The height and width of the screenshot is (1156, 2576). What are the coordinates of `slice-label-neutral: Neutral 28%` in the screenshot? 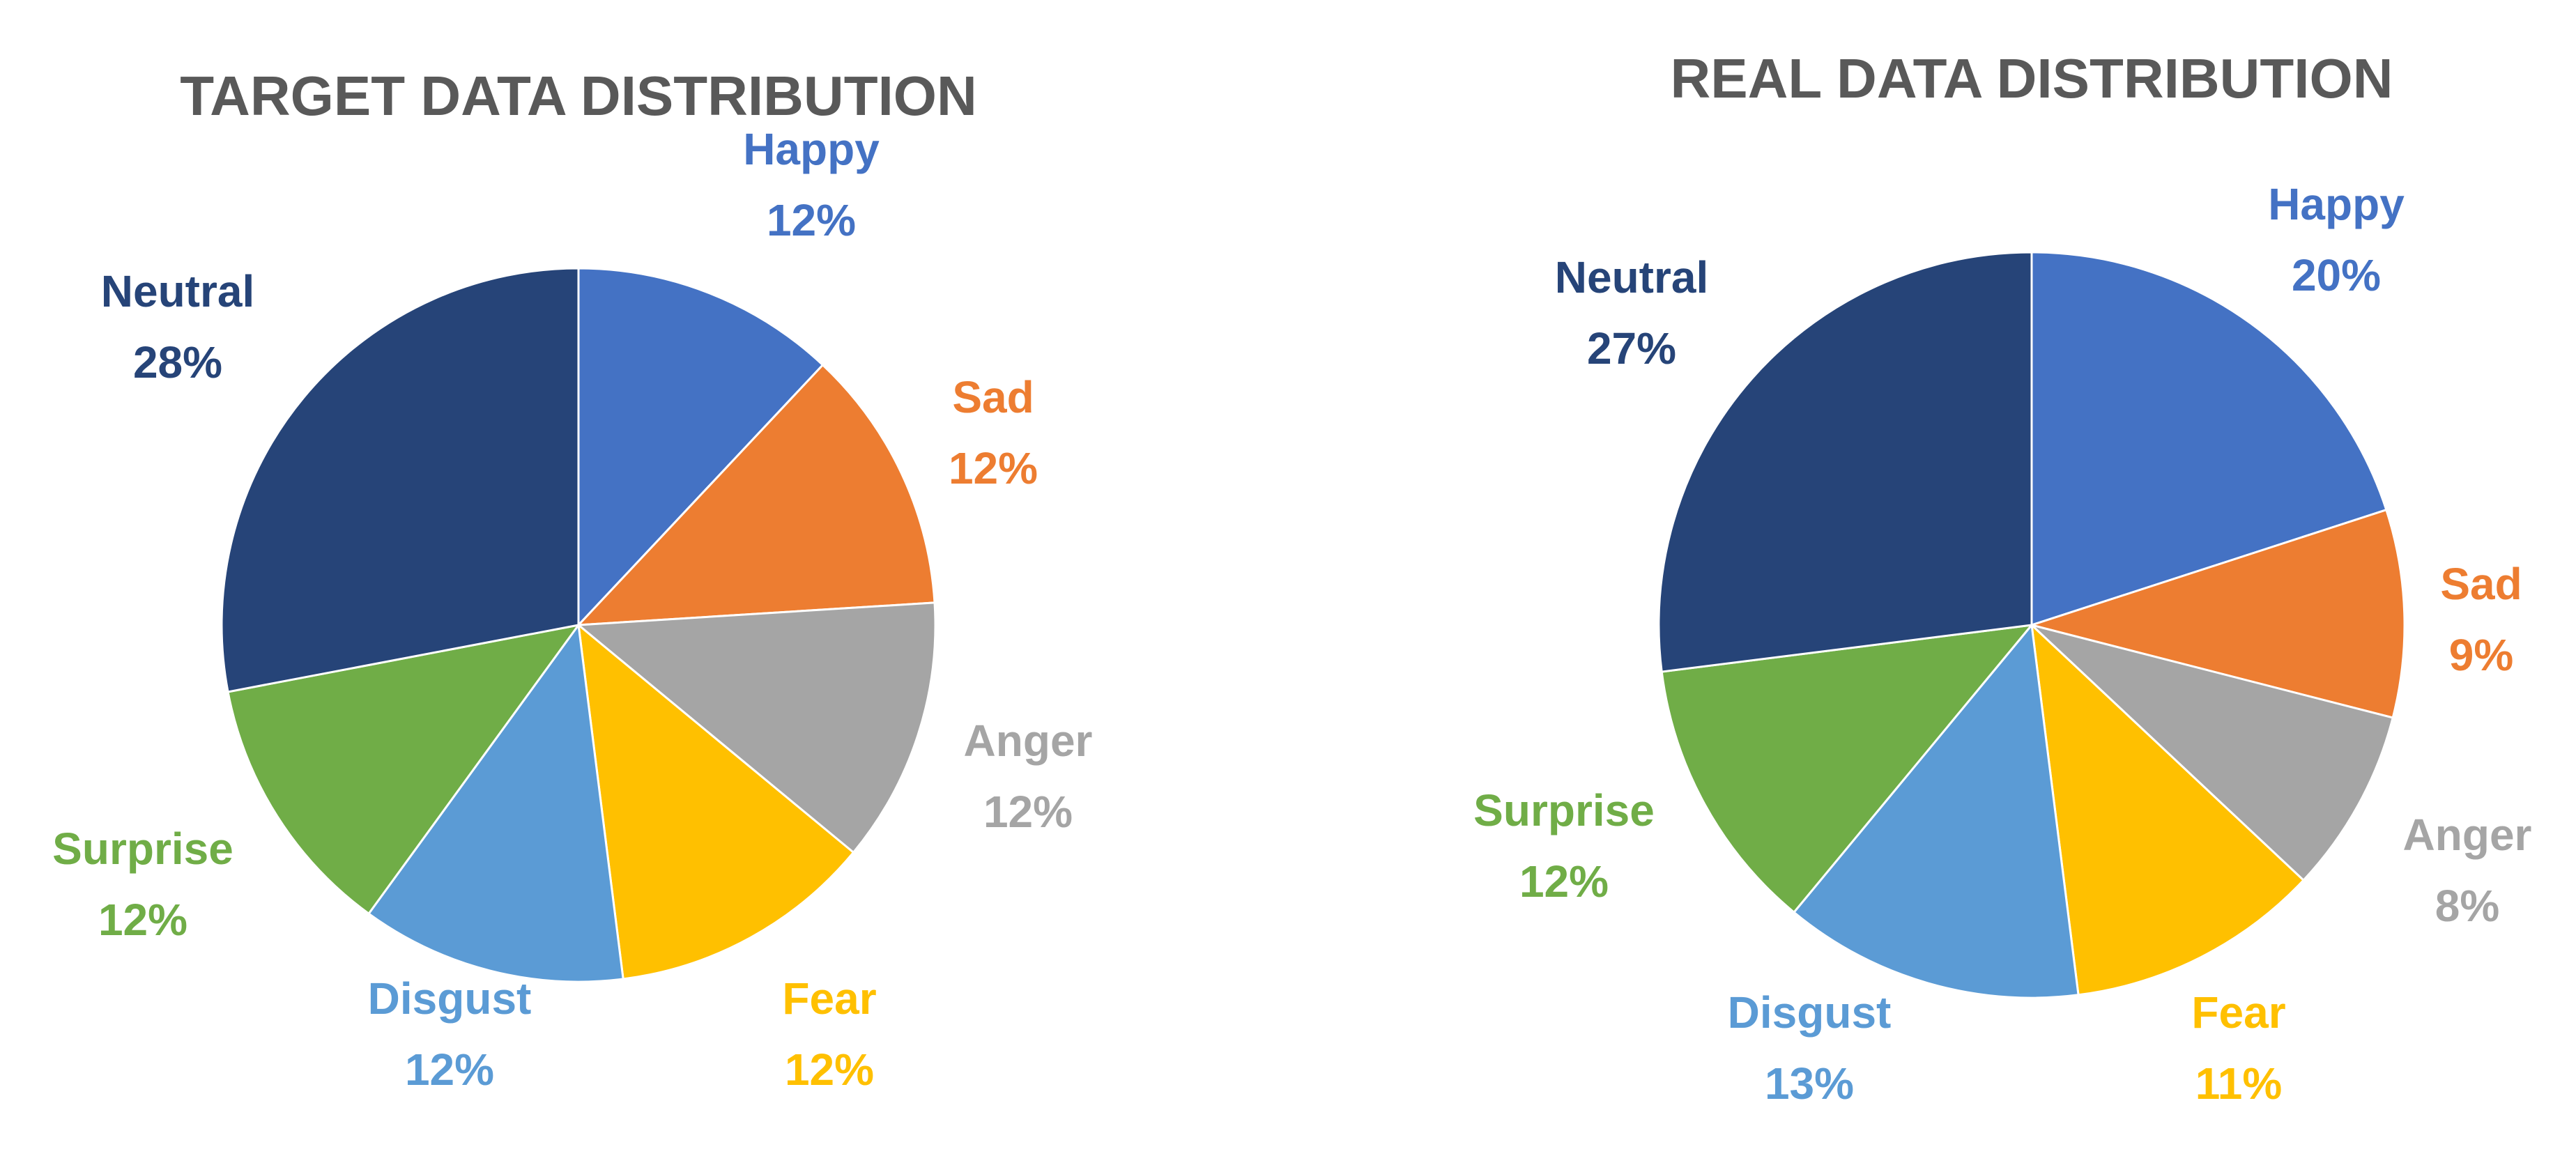 It's located at (178, 326).